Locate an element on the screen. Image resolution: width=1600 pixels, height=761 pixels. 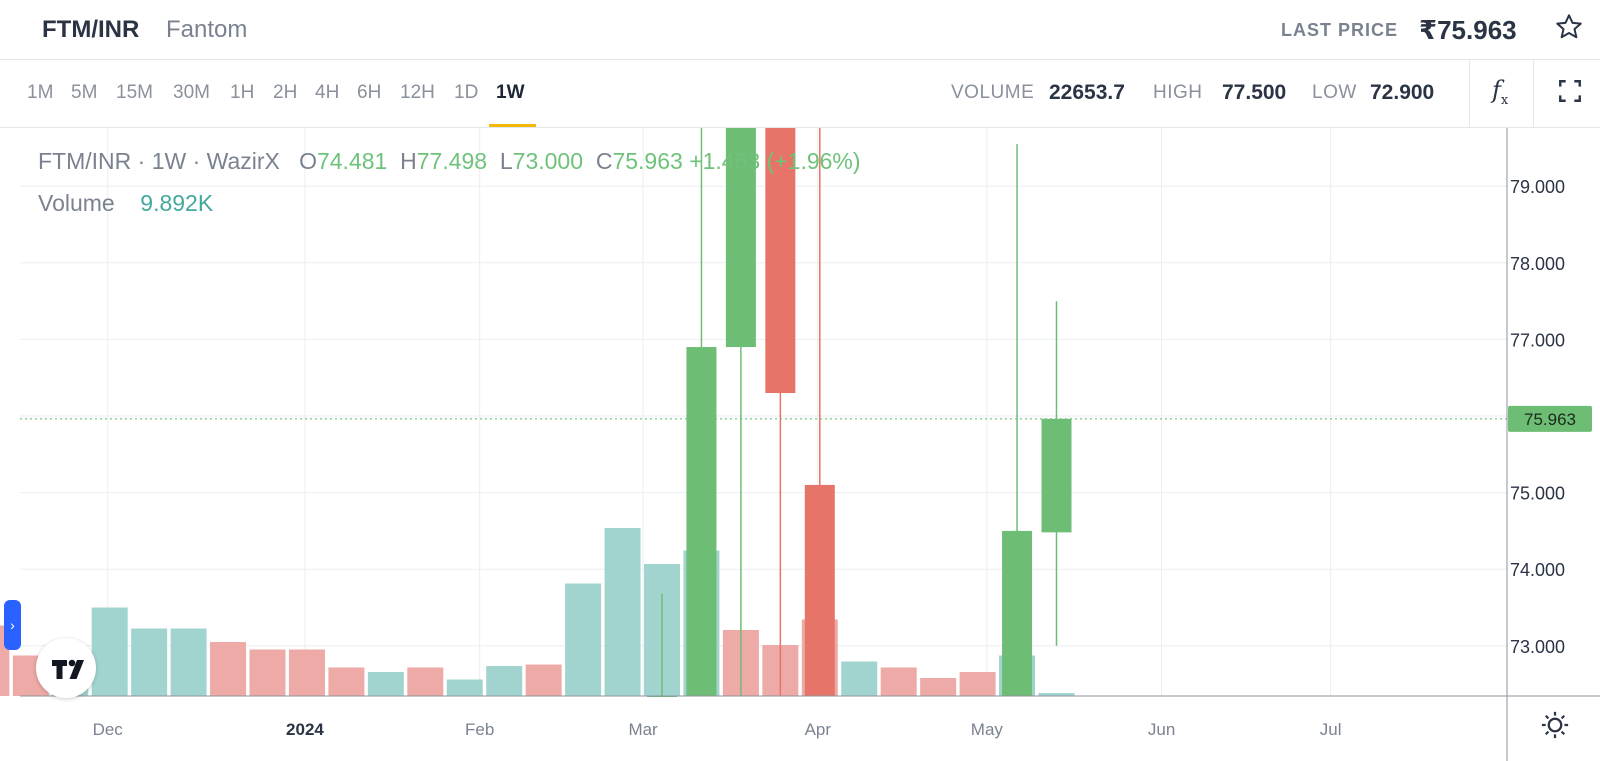
low-value: 72.900 is located at coordinates (1402, 92).